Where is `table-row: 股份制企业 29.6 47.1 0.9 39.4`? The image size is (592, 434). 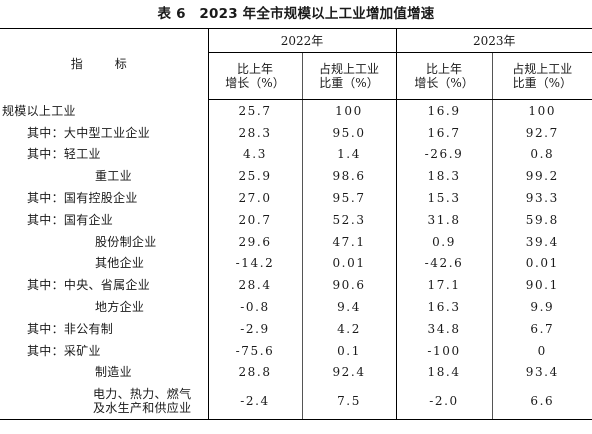
table-row: 股份制企业 29.6 47.1 0.9 39.4 is located at coordinates (296, 241).